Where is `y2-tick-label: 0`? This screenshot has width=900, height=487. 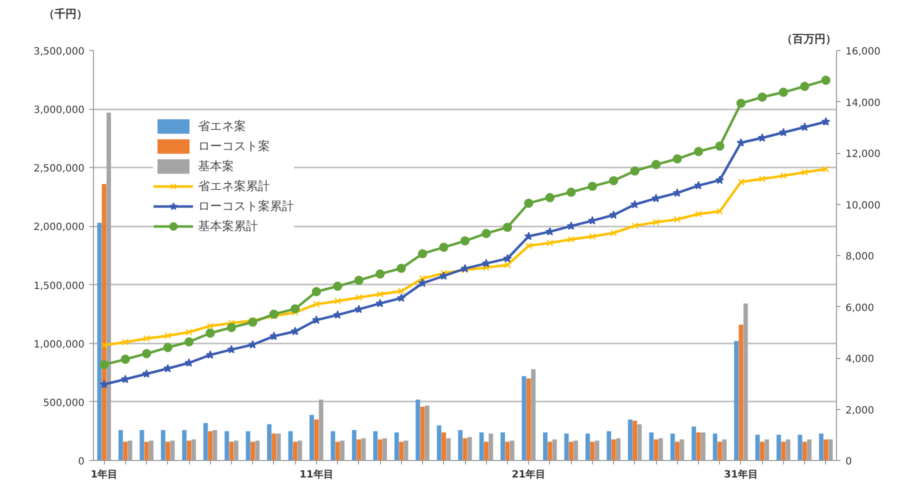 y2-tick-label: 0 is located at coordinates (849, 462).